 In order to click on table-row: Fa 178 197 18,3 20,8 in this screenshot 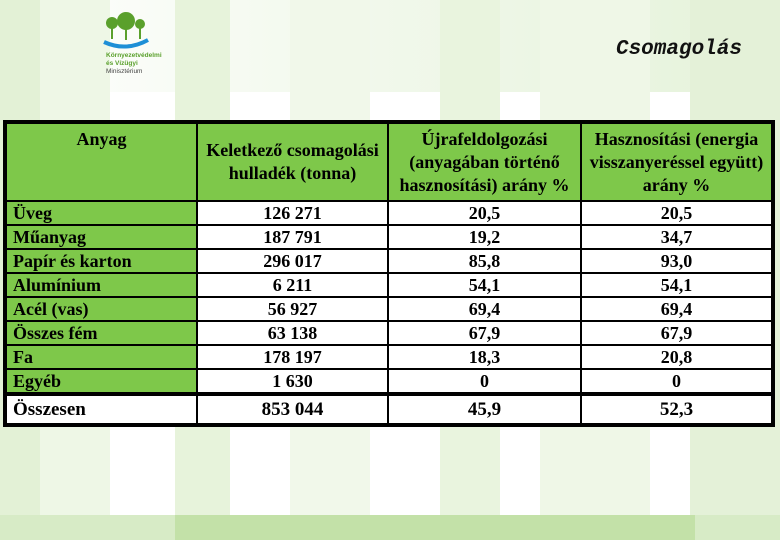, I will do `click(389, 357)`.